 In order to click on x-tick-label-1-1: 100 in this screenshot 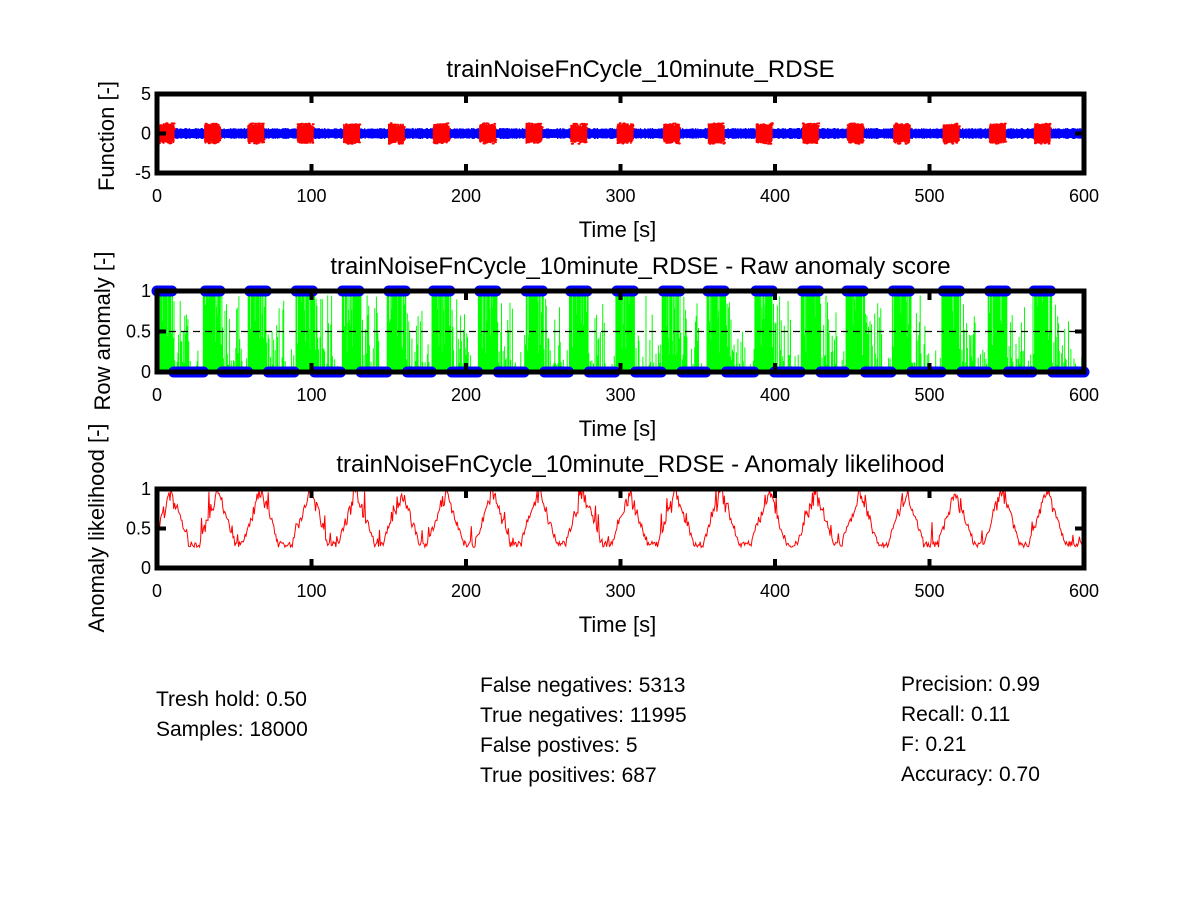, I will do `click(311, 395)`.